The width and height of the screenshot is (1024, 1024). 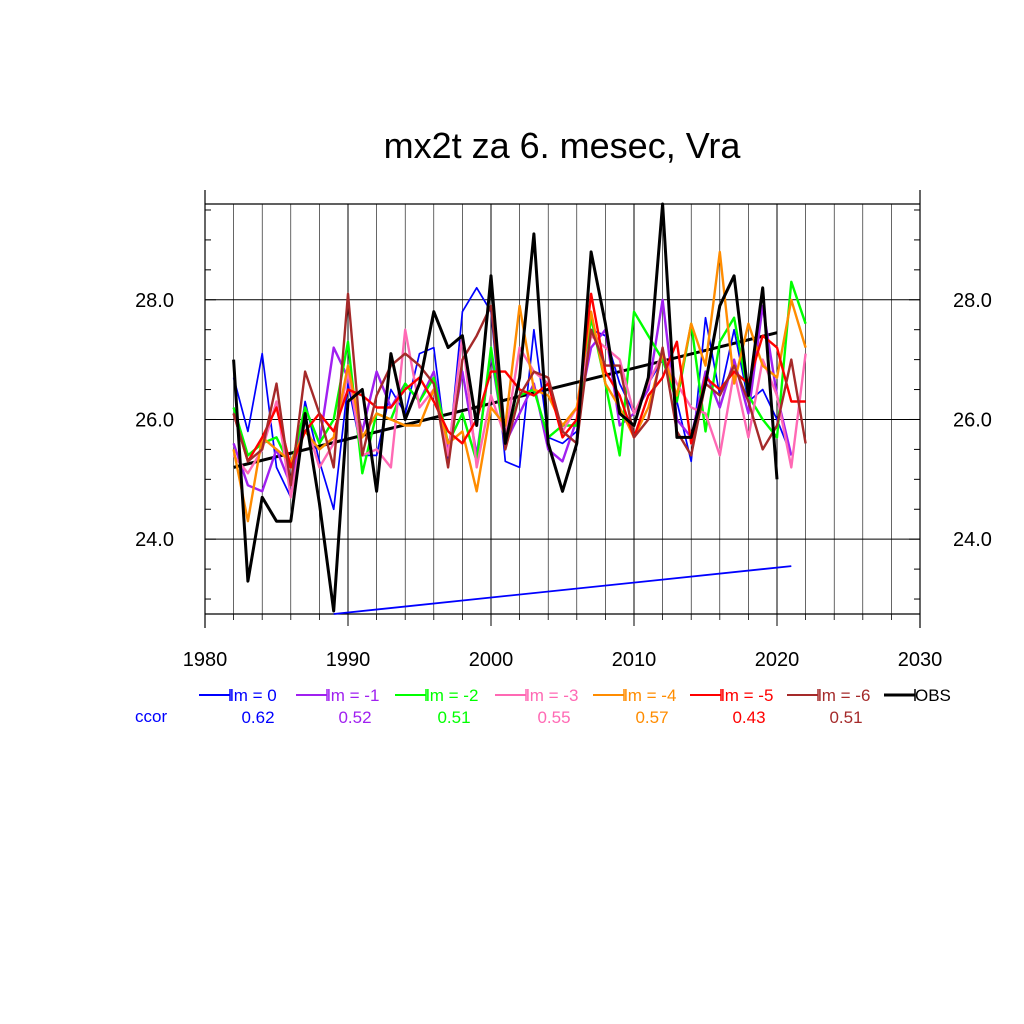 What do you see at coordinates (452, 695) in the screenshot?
I see `legend-label: lm = -2` at bounding box center [452, 695].